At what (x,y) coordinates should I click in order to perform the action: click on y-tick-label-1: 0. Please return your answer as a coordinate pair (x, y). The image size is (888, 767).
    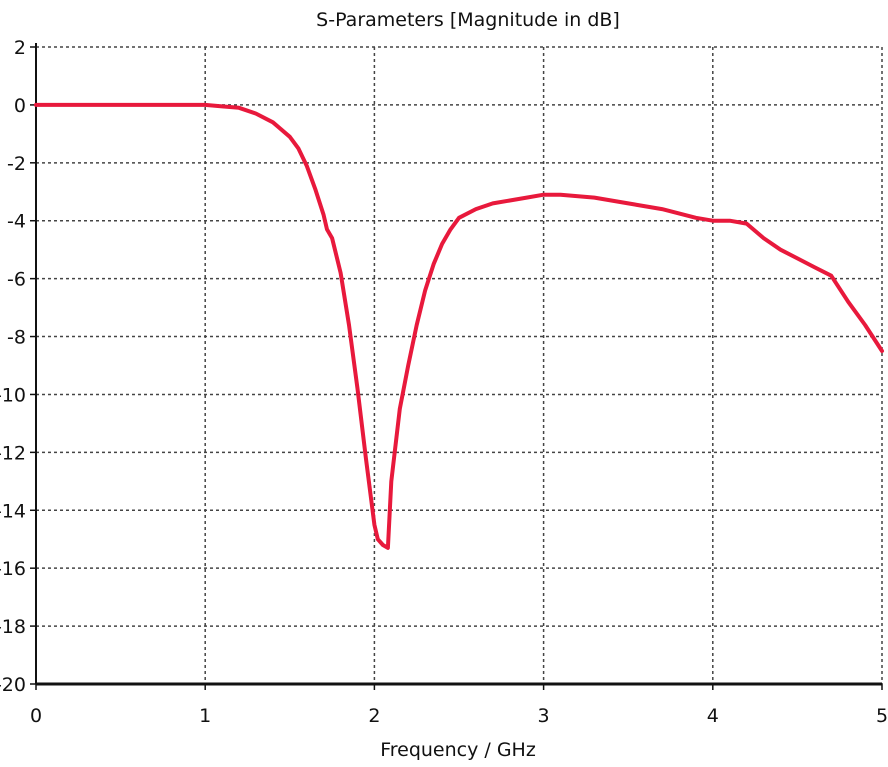
    Looking at the image, I should click on (20, 106).